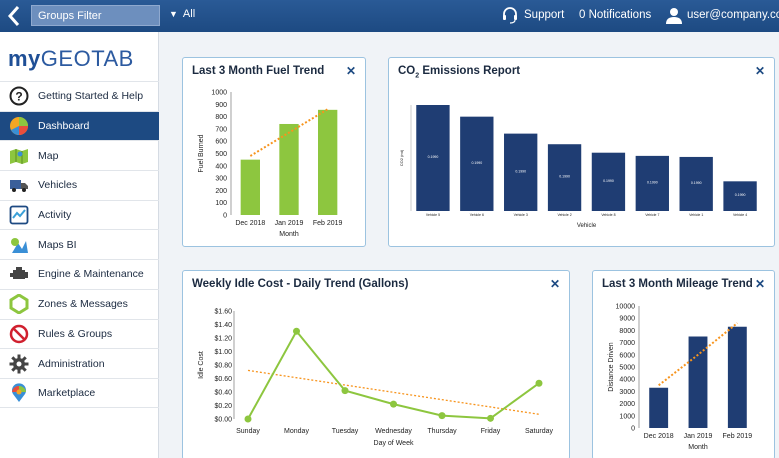  What do you see at coordinates (79, 392) in the screenshot?
I see `sidebar-item-marketplace: Marketplace` at bounding box center [79, 392].